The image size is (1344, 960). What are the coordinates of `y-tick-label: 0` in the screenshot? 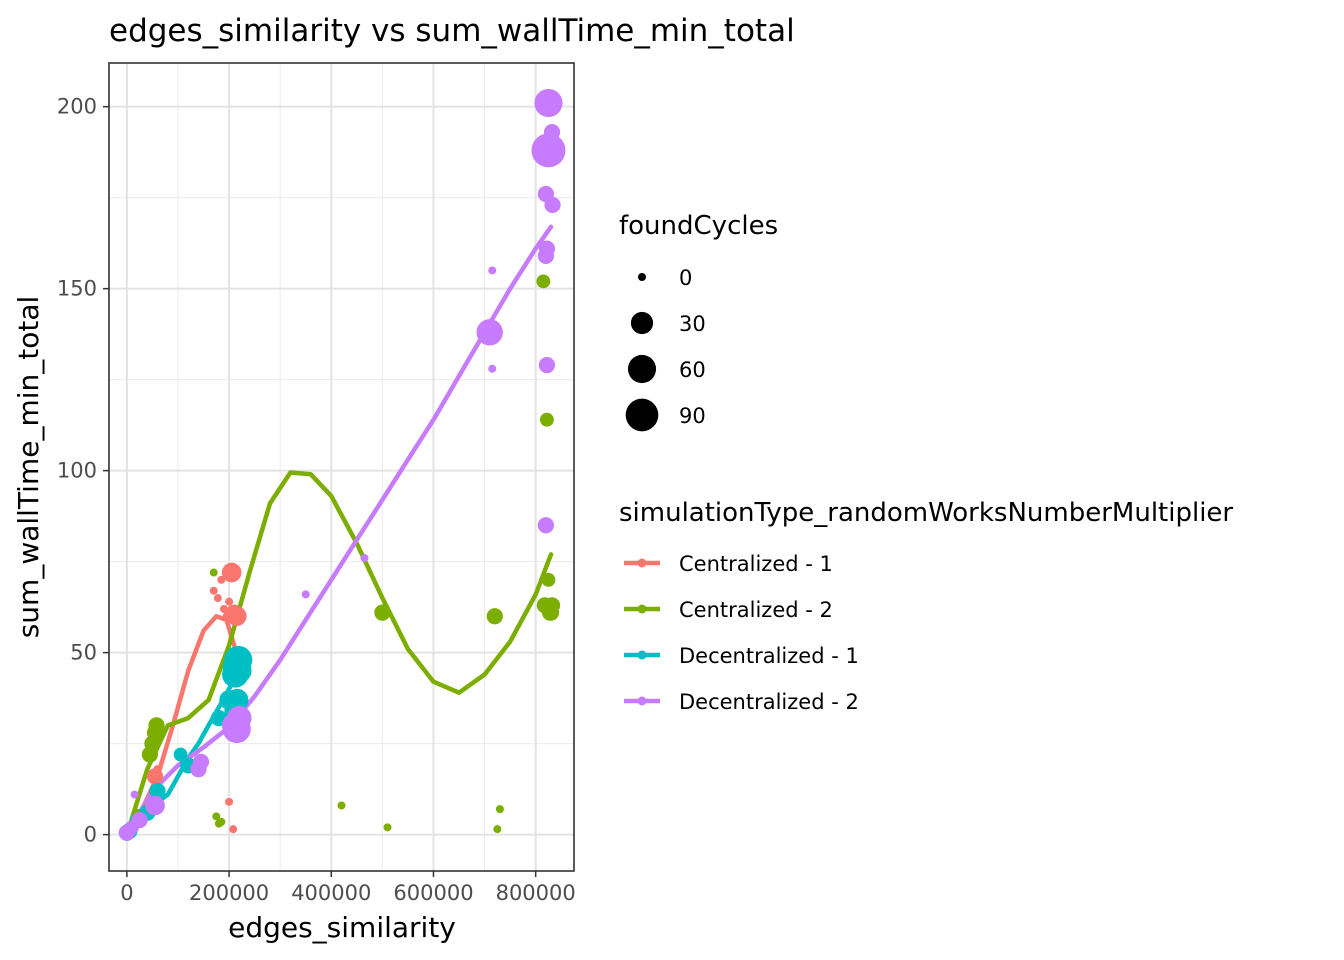 It's located at (90, 835).